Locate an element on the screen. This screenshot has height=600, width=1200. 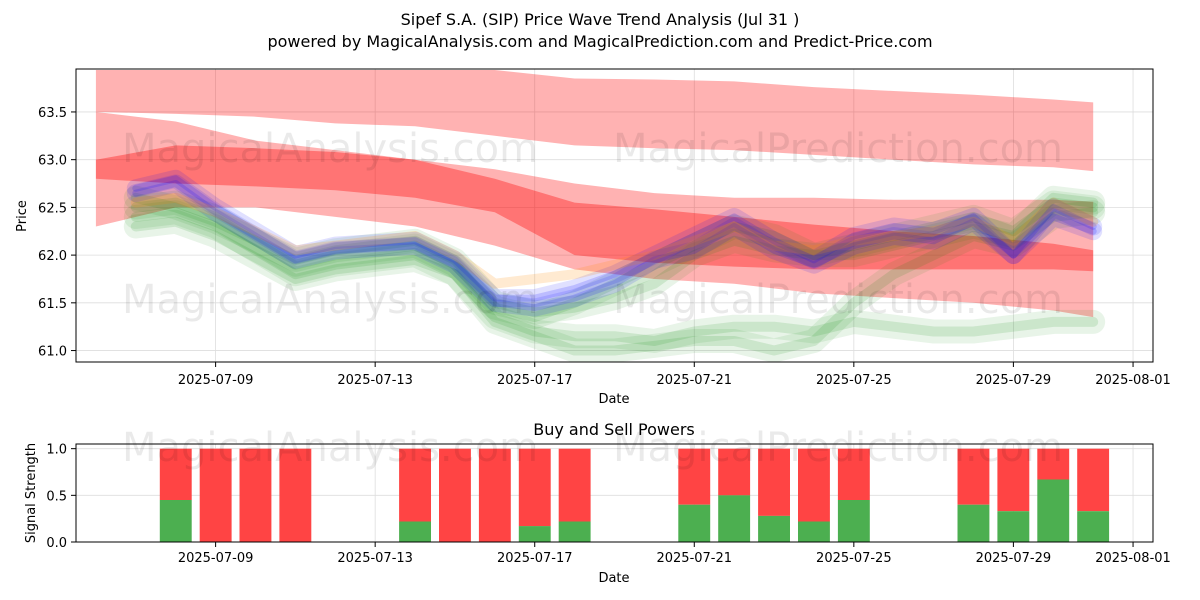
buy-sell-bars is located at coordinates (634, 495).